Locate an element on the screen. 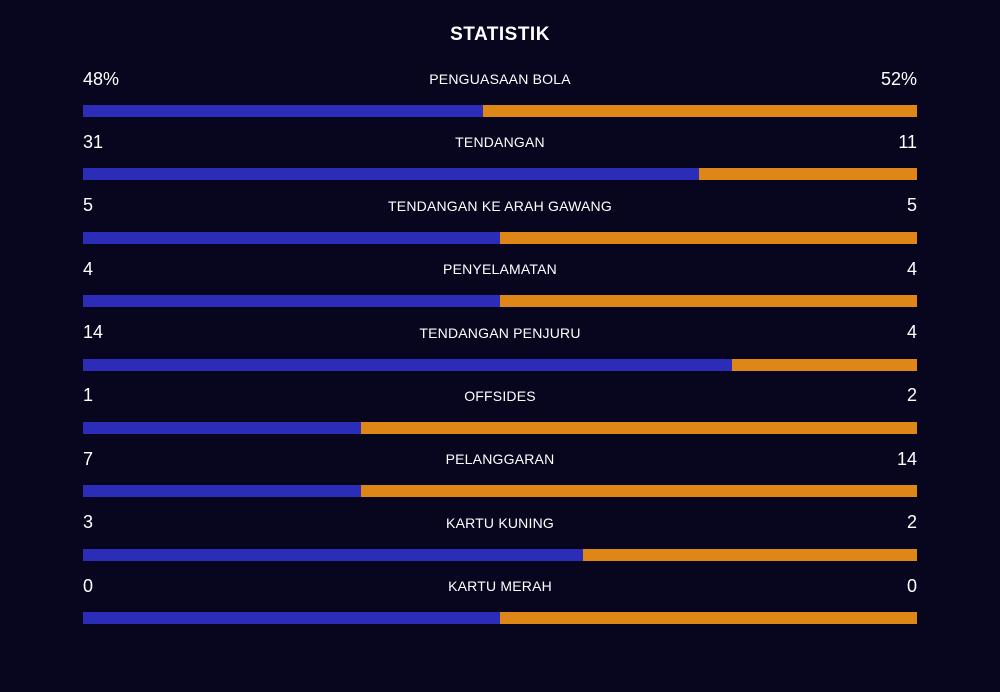 The image size is (1000, 692). home-value: 3 is located at coordinates (88, 522).